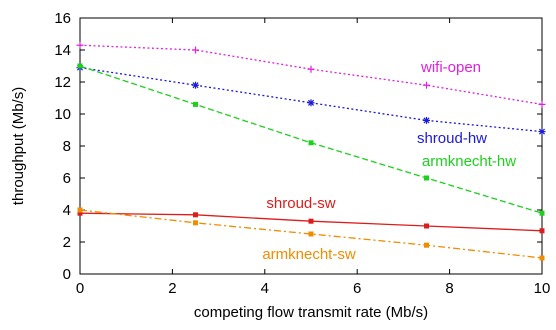 This screenshot has height=330, width=556. What do you see at coordinates (62, 18) in the screenshot?
I see `y-tick-label: 16` at bounding box center [62, 18].